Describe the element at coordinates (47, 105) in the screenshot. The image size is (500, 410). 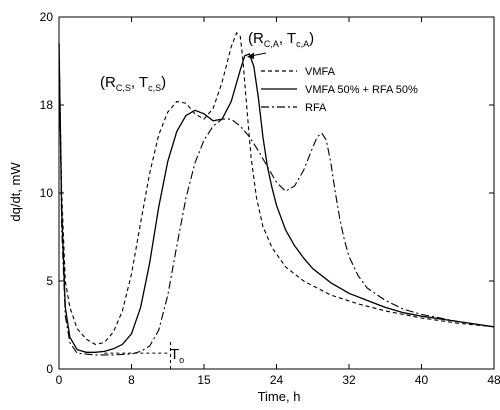
I see `y-tick-label: 18` at that location.